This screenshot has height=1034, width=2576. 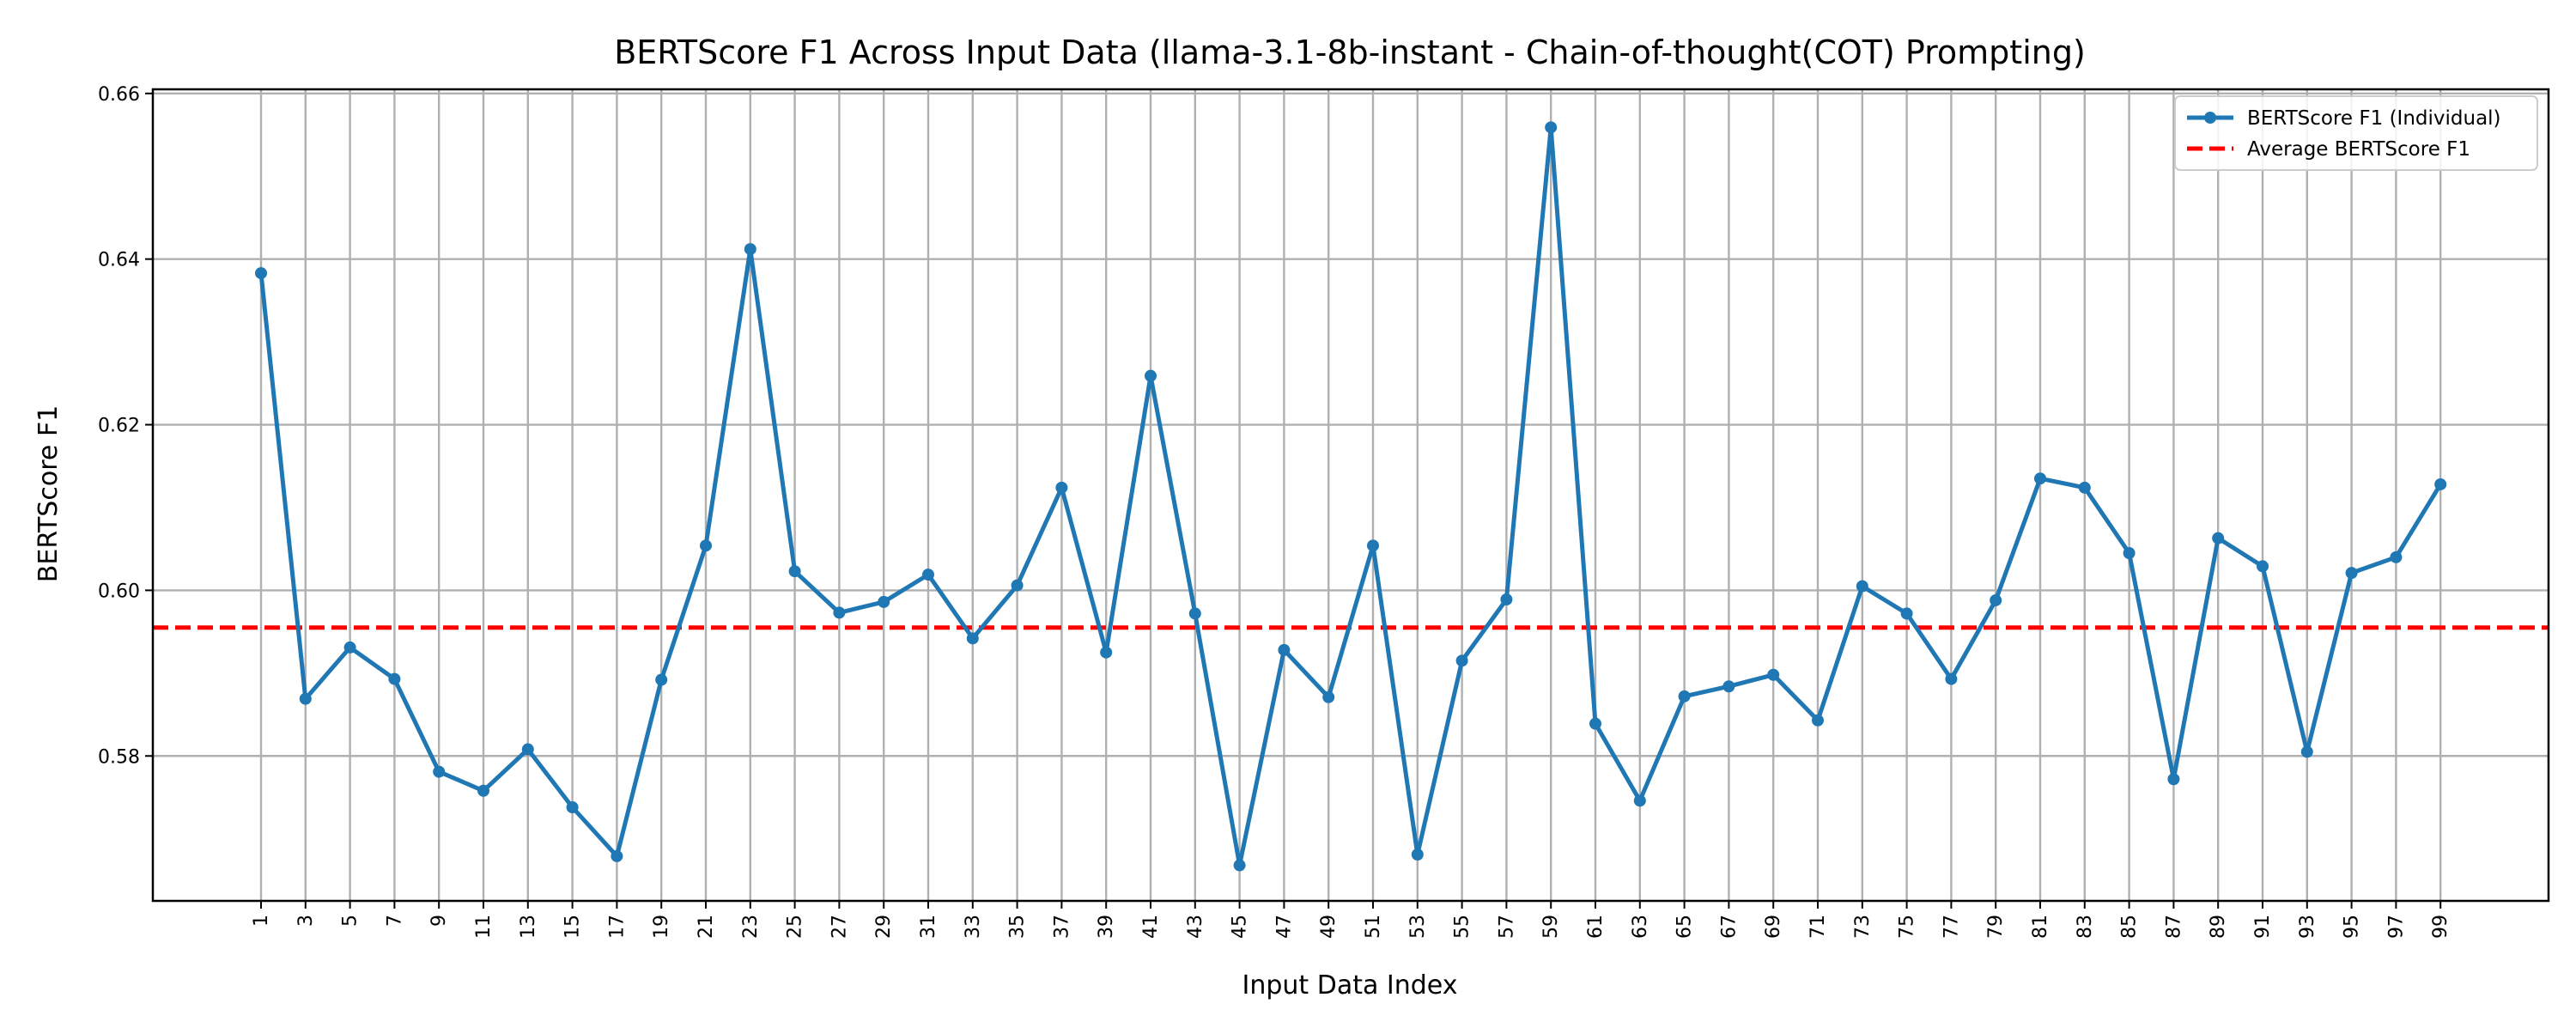 What do you see at coordinates (751, 927) in the screenshot?
I see `x-tick-label: 23` at bounding box center [751, 927].